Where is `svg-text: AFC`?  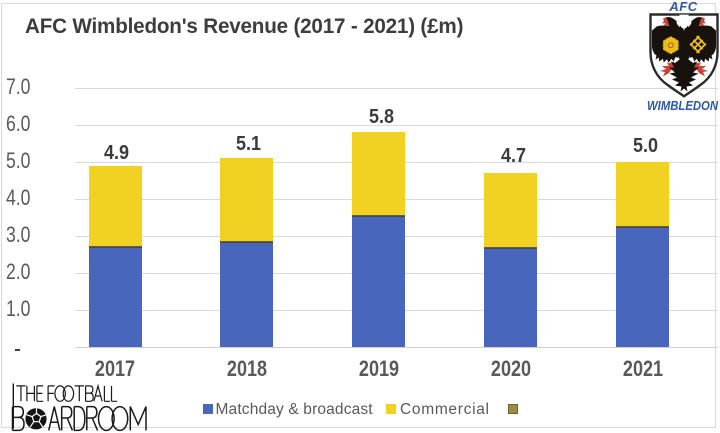
svg-text: AFC is located at coordinates (682, 7).